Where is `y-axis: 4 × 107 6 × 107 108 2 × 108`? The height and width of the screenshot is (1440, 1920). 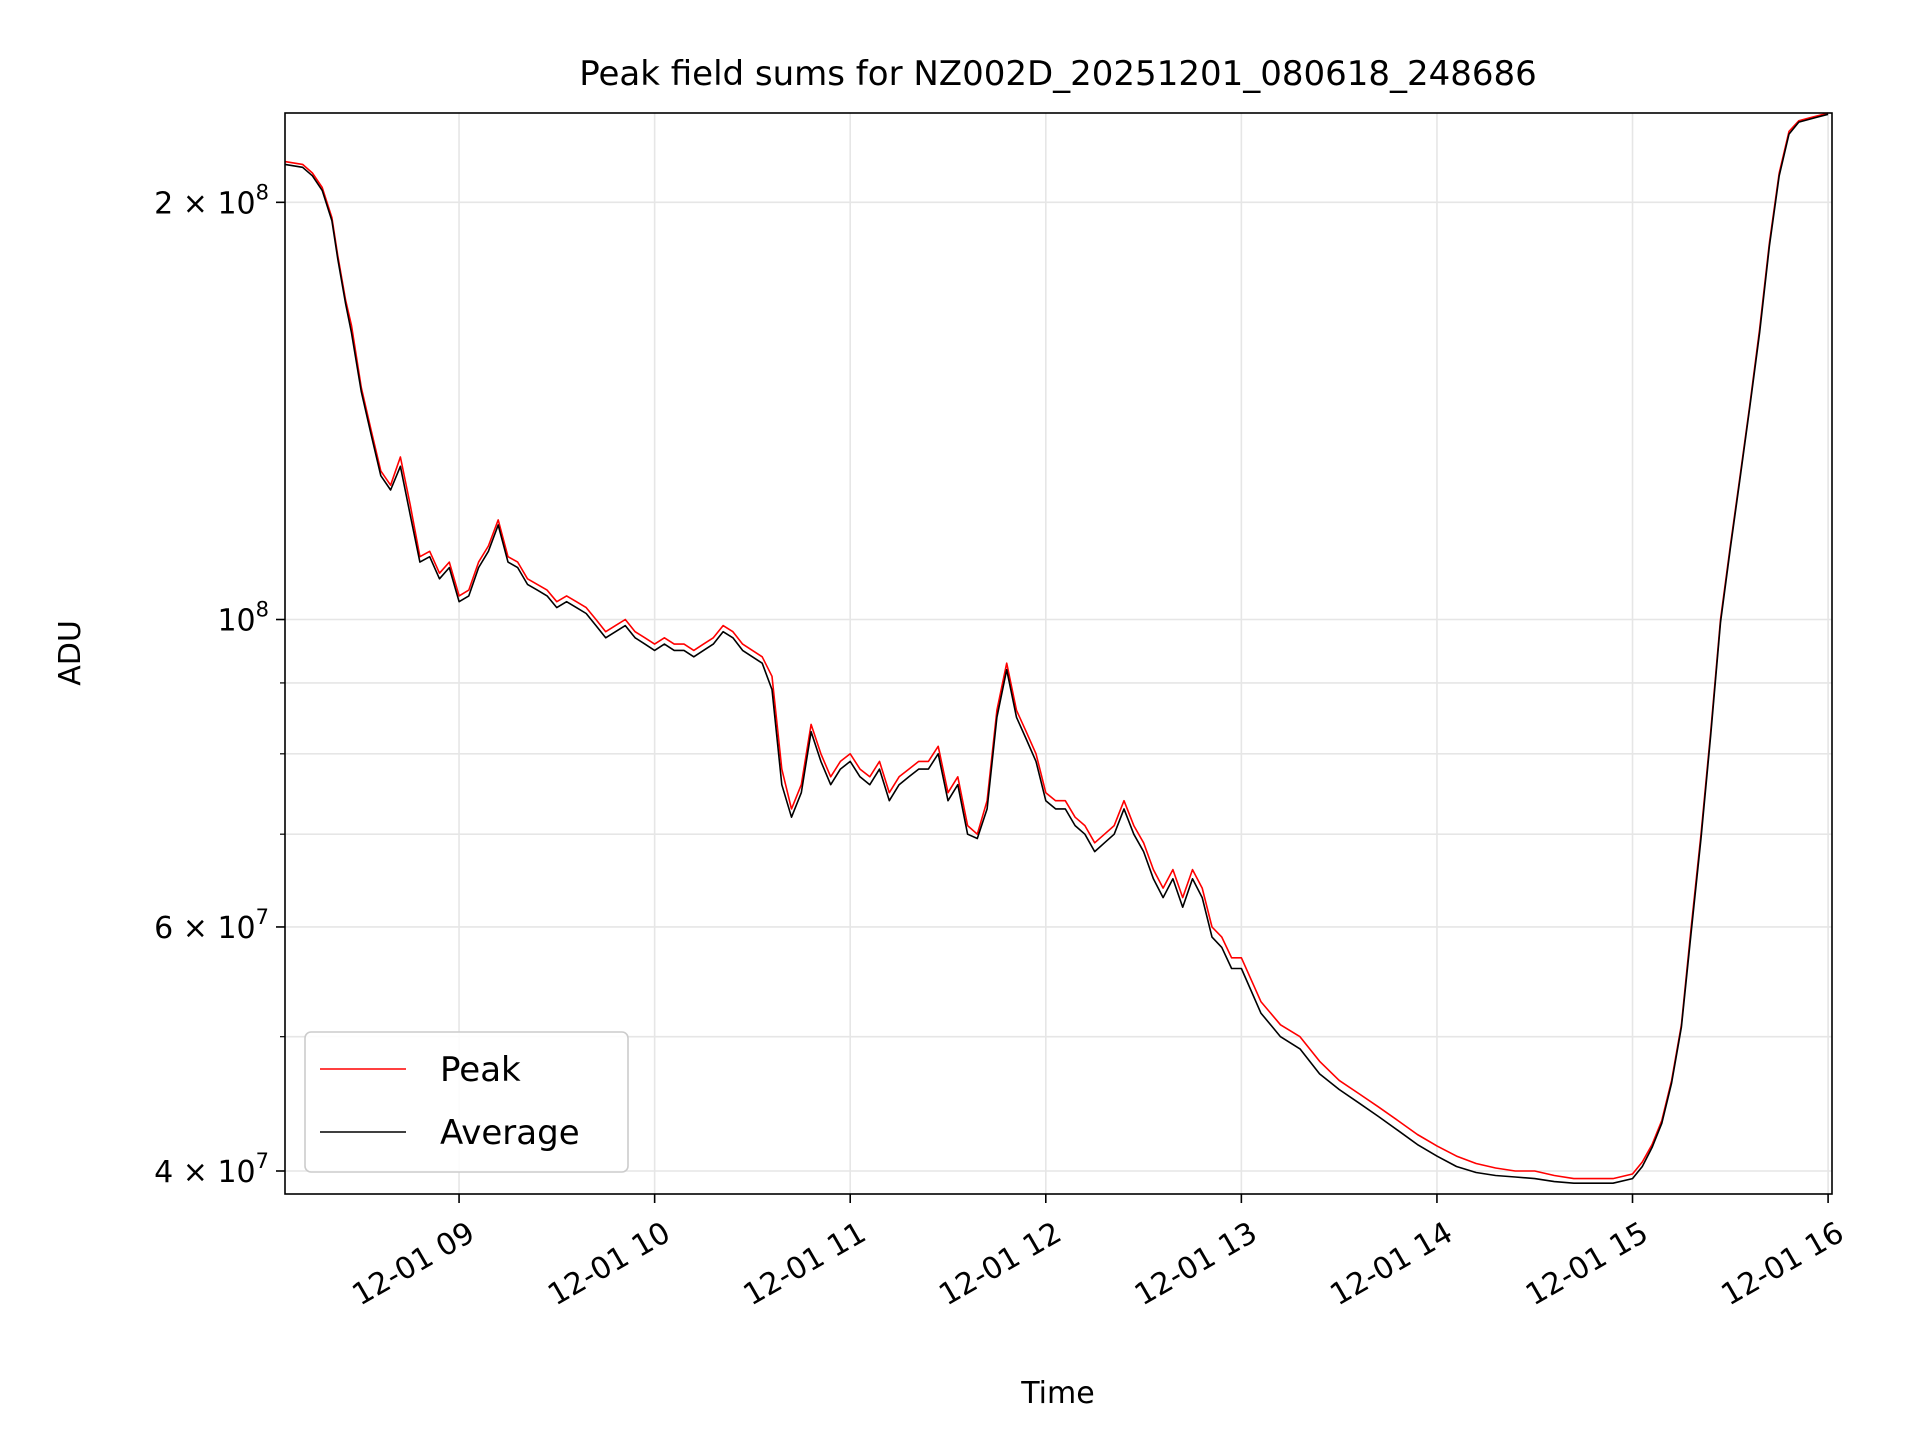
y-axis: 4 × 107 6 × 107 108 2 × 108 is located at coordinates (219, 685).